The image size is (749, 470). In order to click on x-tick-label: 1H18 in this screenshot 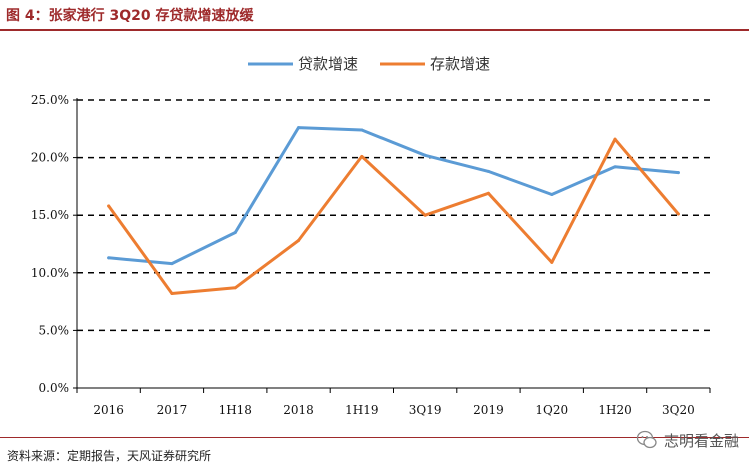, I will do `click(235, 410)`.